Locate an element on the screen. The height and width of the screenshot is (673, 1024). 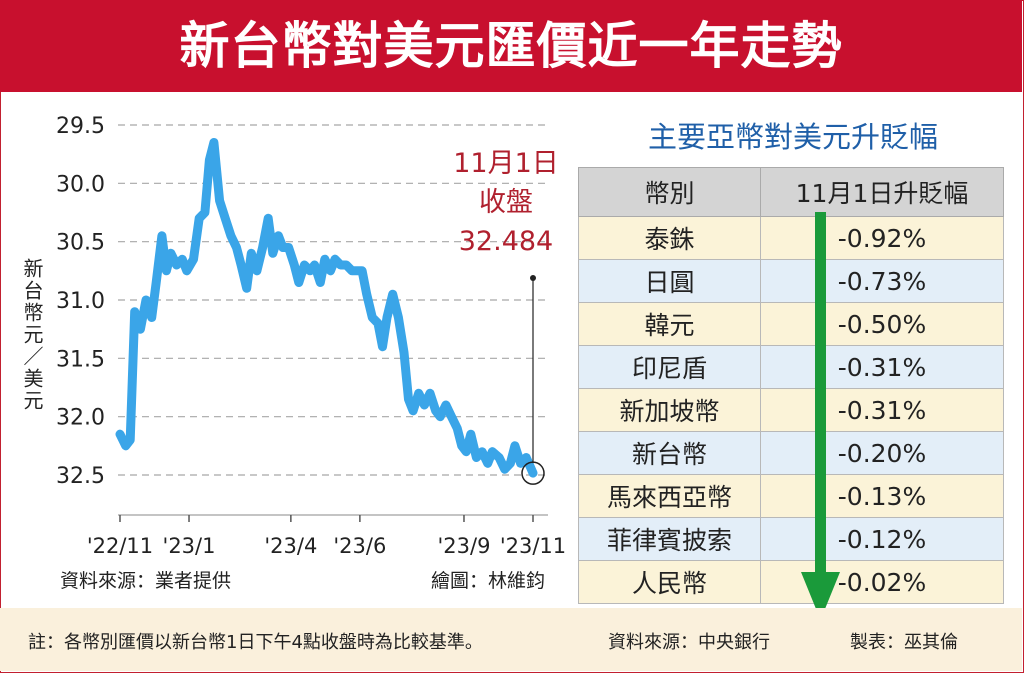
currency-name: 菲律賓披索 is located at coordinates (669, 539).